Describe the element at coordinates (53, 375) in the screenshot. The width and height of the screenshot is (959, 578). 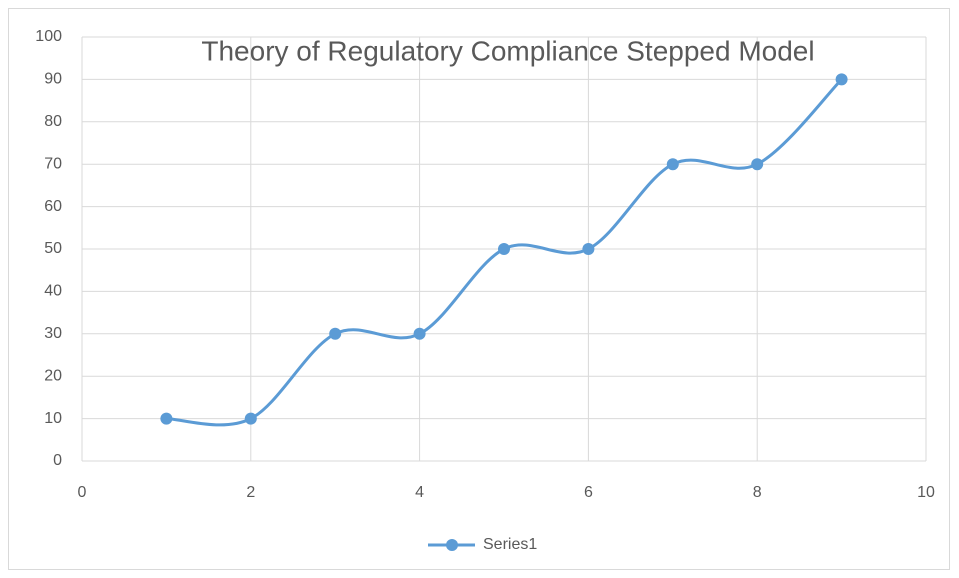
I see `y-tick-label: 20` at that location.